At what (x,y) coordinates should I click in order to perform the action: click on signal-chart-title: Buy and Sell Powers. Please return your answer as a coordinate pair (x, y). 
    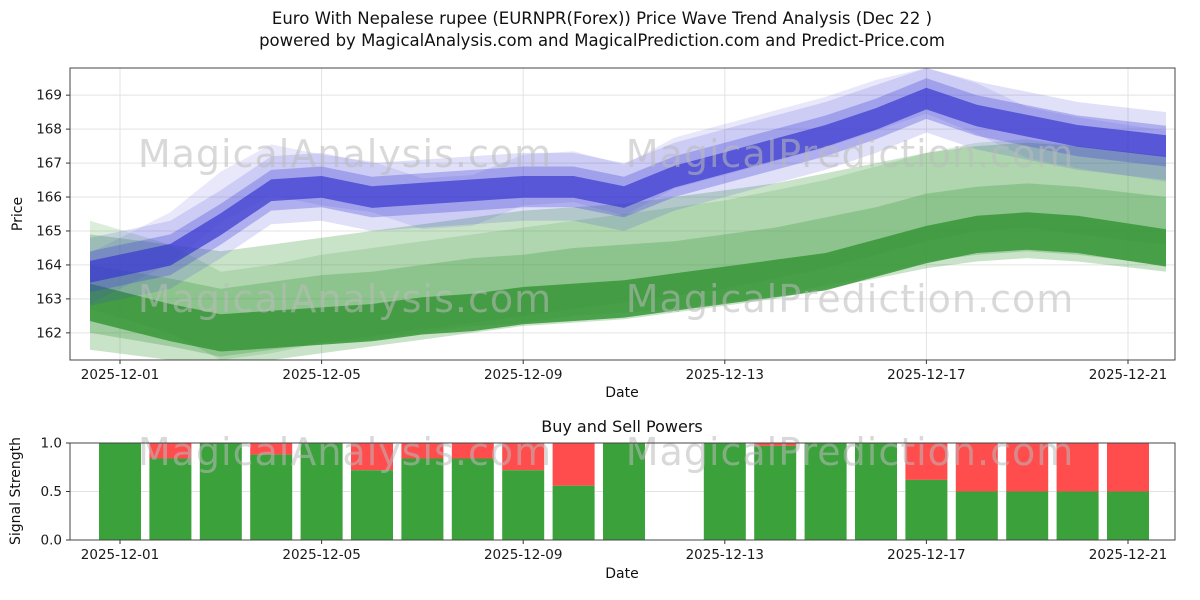
    Looking at the image, I should click on (622, 426).